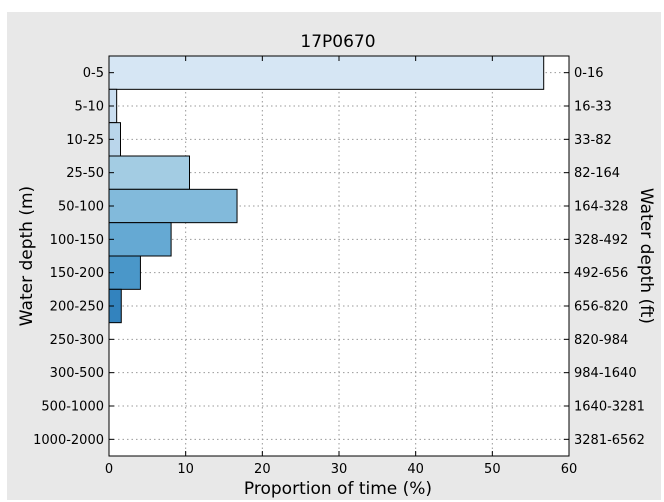  What do you see at coordinates (339, 469) in the screenshot?
I see `x-tick-label: 30` at bounding box center [339, 469].